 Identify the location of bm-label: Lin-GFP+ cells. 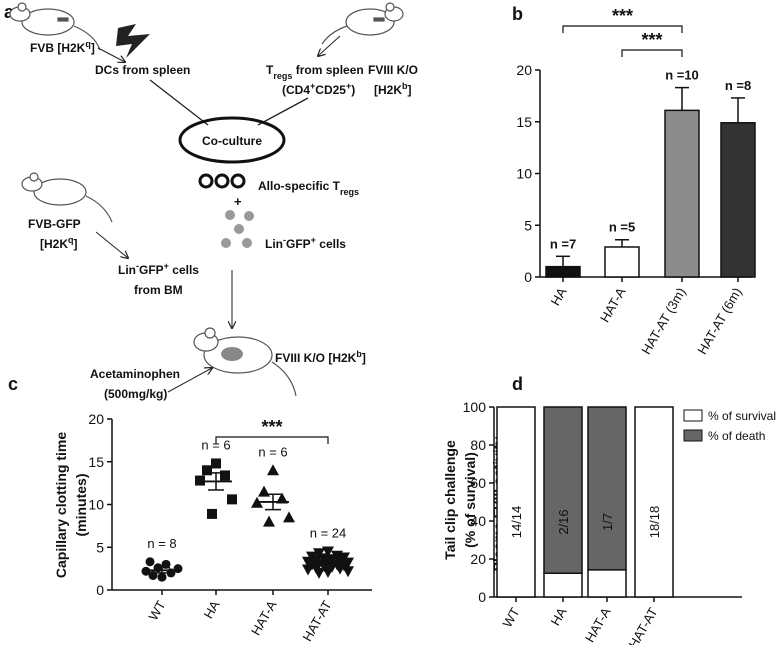
(158, 269).